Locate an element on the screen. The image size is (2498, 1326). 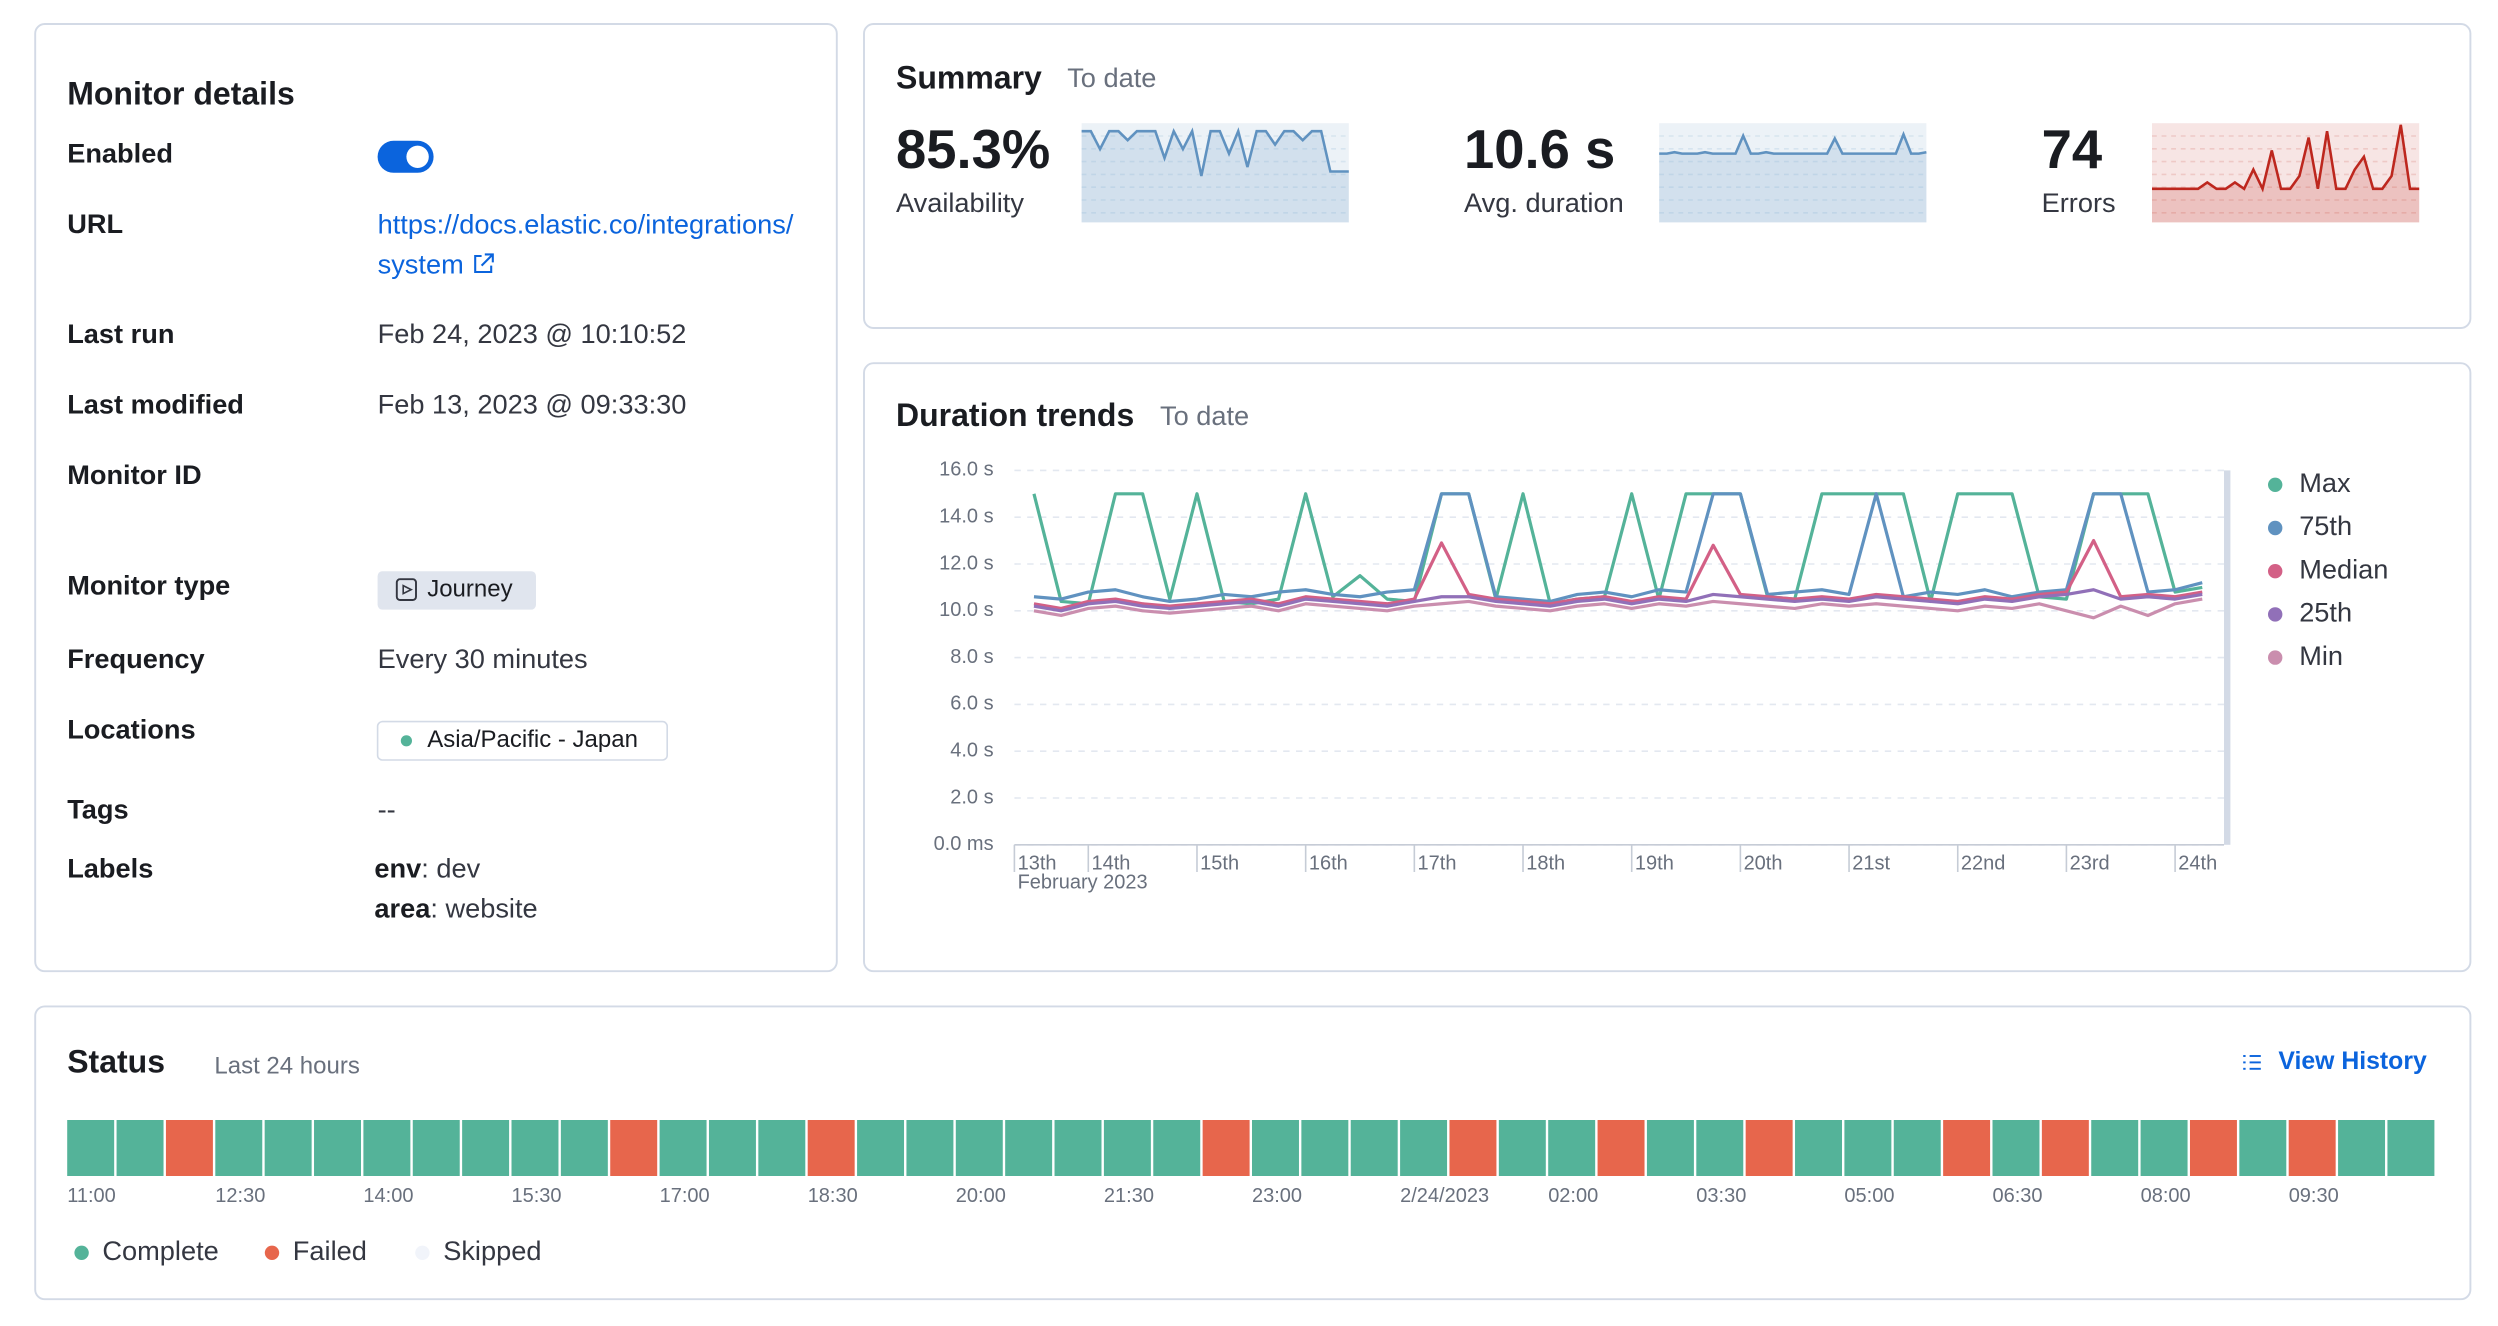
y-tick-label: 14.0 s is located at coordinates (966, 516).